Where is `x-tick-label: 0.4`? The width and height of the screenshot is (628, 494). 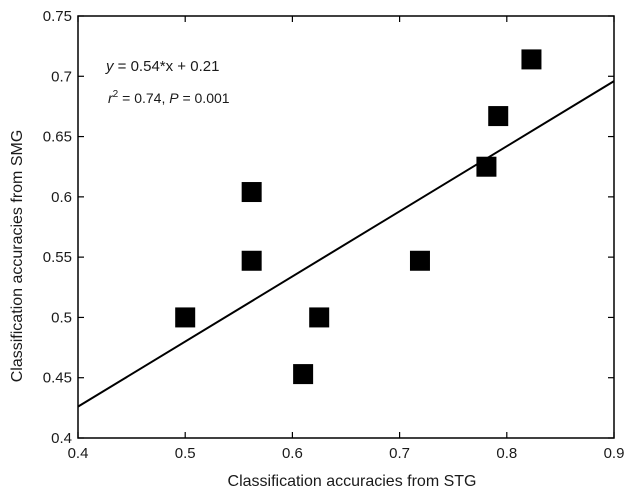
x-tick-label: 0.4 is located at coordinates (78, 453).